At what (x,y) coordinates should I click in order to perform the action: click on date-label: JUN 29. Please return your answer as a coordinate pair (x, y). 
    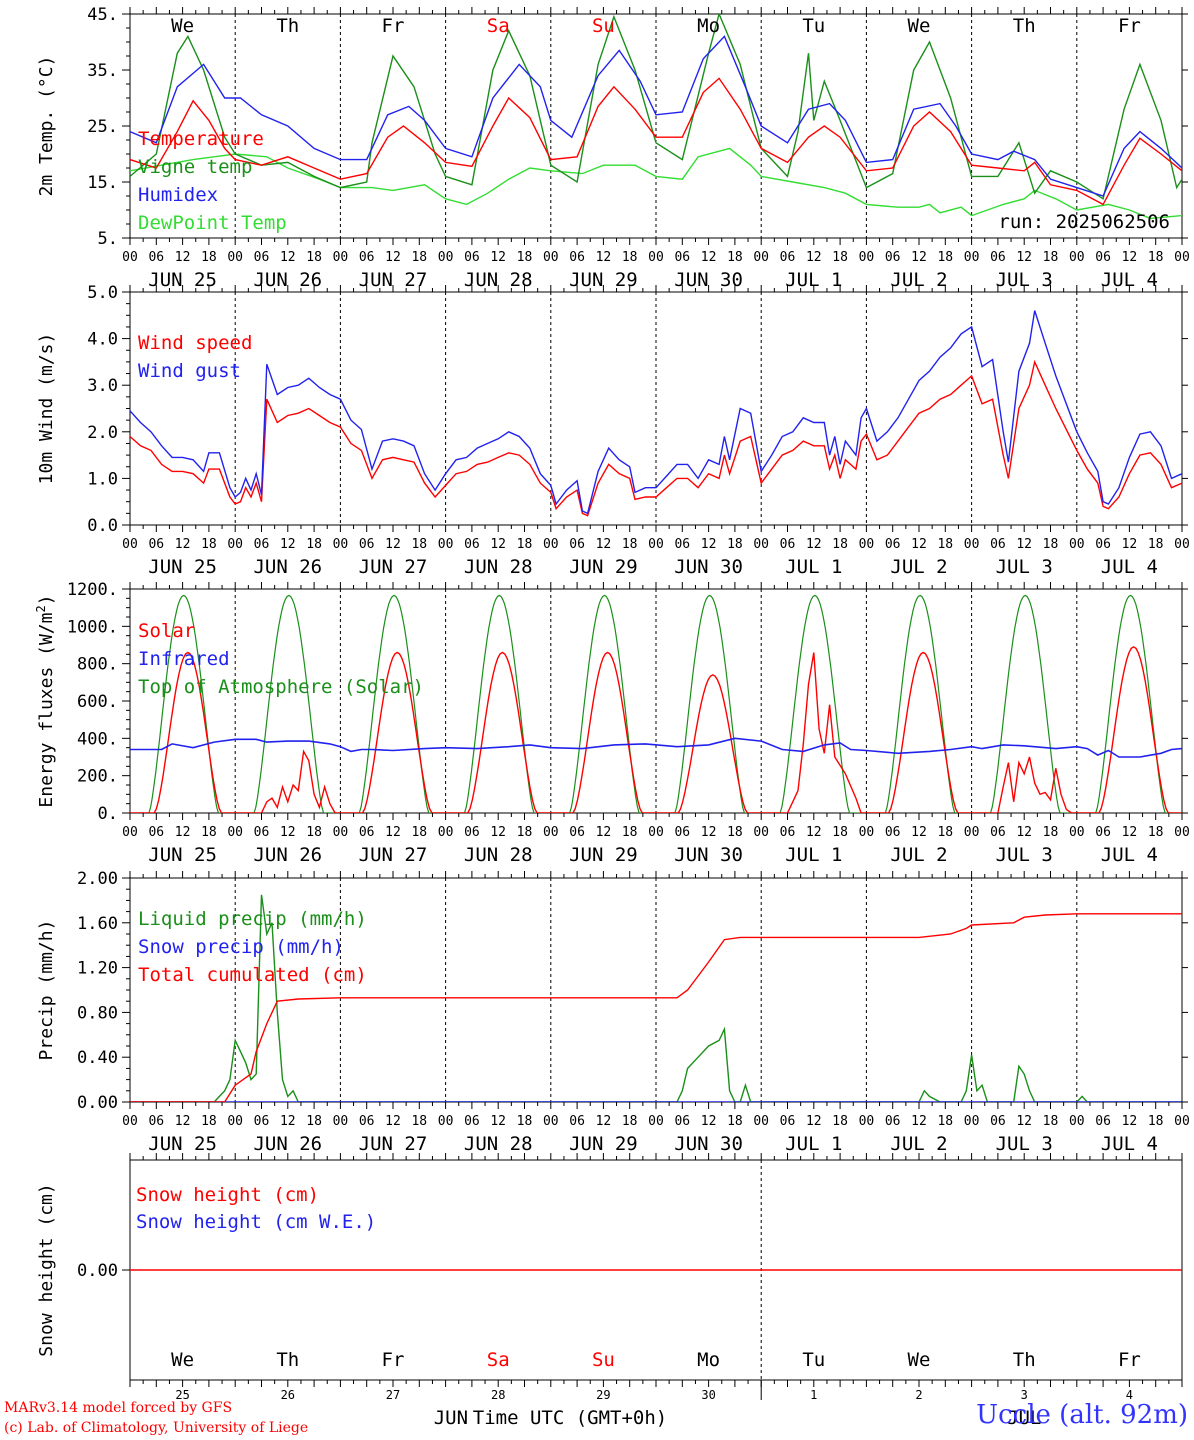
    Looking at the image, I should click on (603, 567).